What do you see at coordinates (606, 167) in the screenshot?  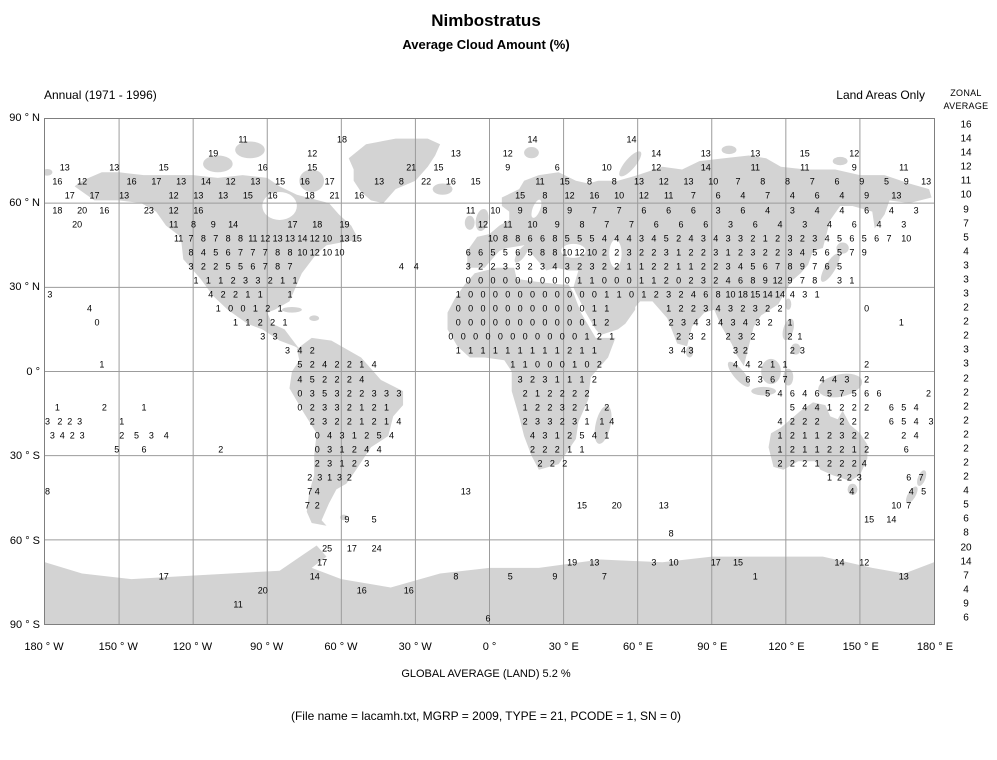 I see `grid-value: 10` at bounding box center [606, 167].